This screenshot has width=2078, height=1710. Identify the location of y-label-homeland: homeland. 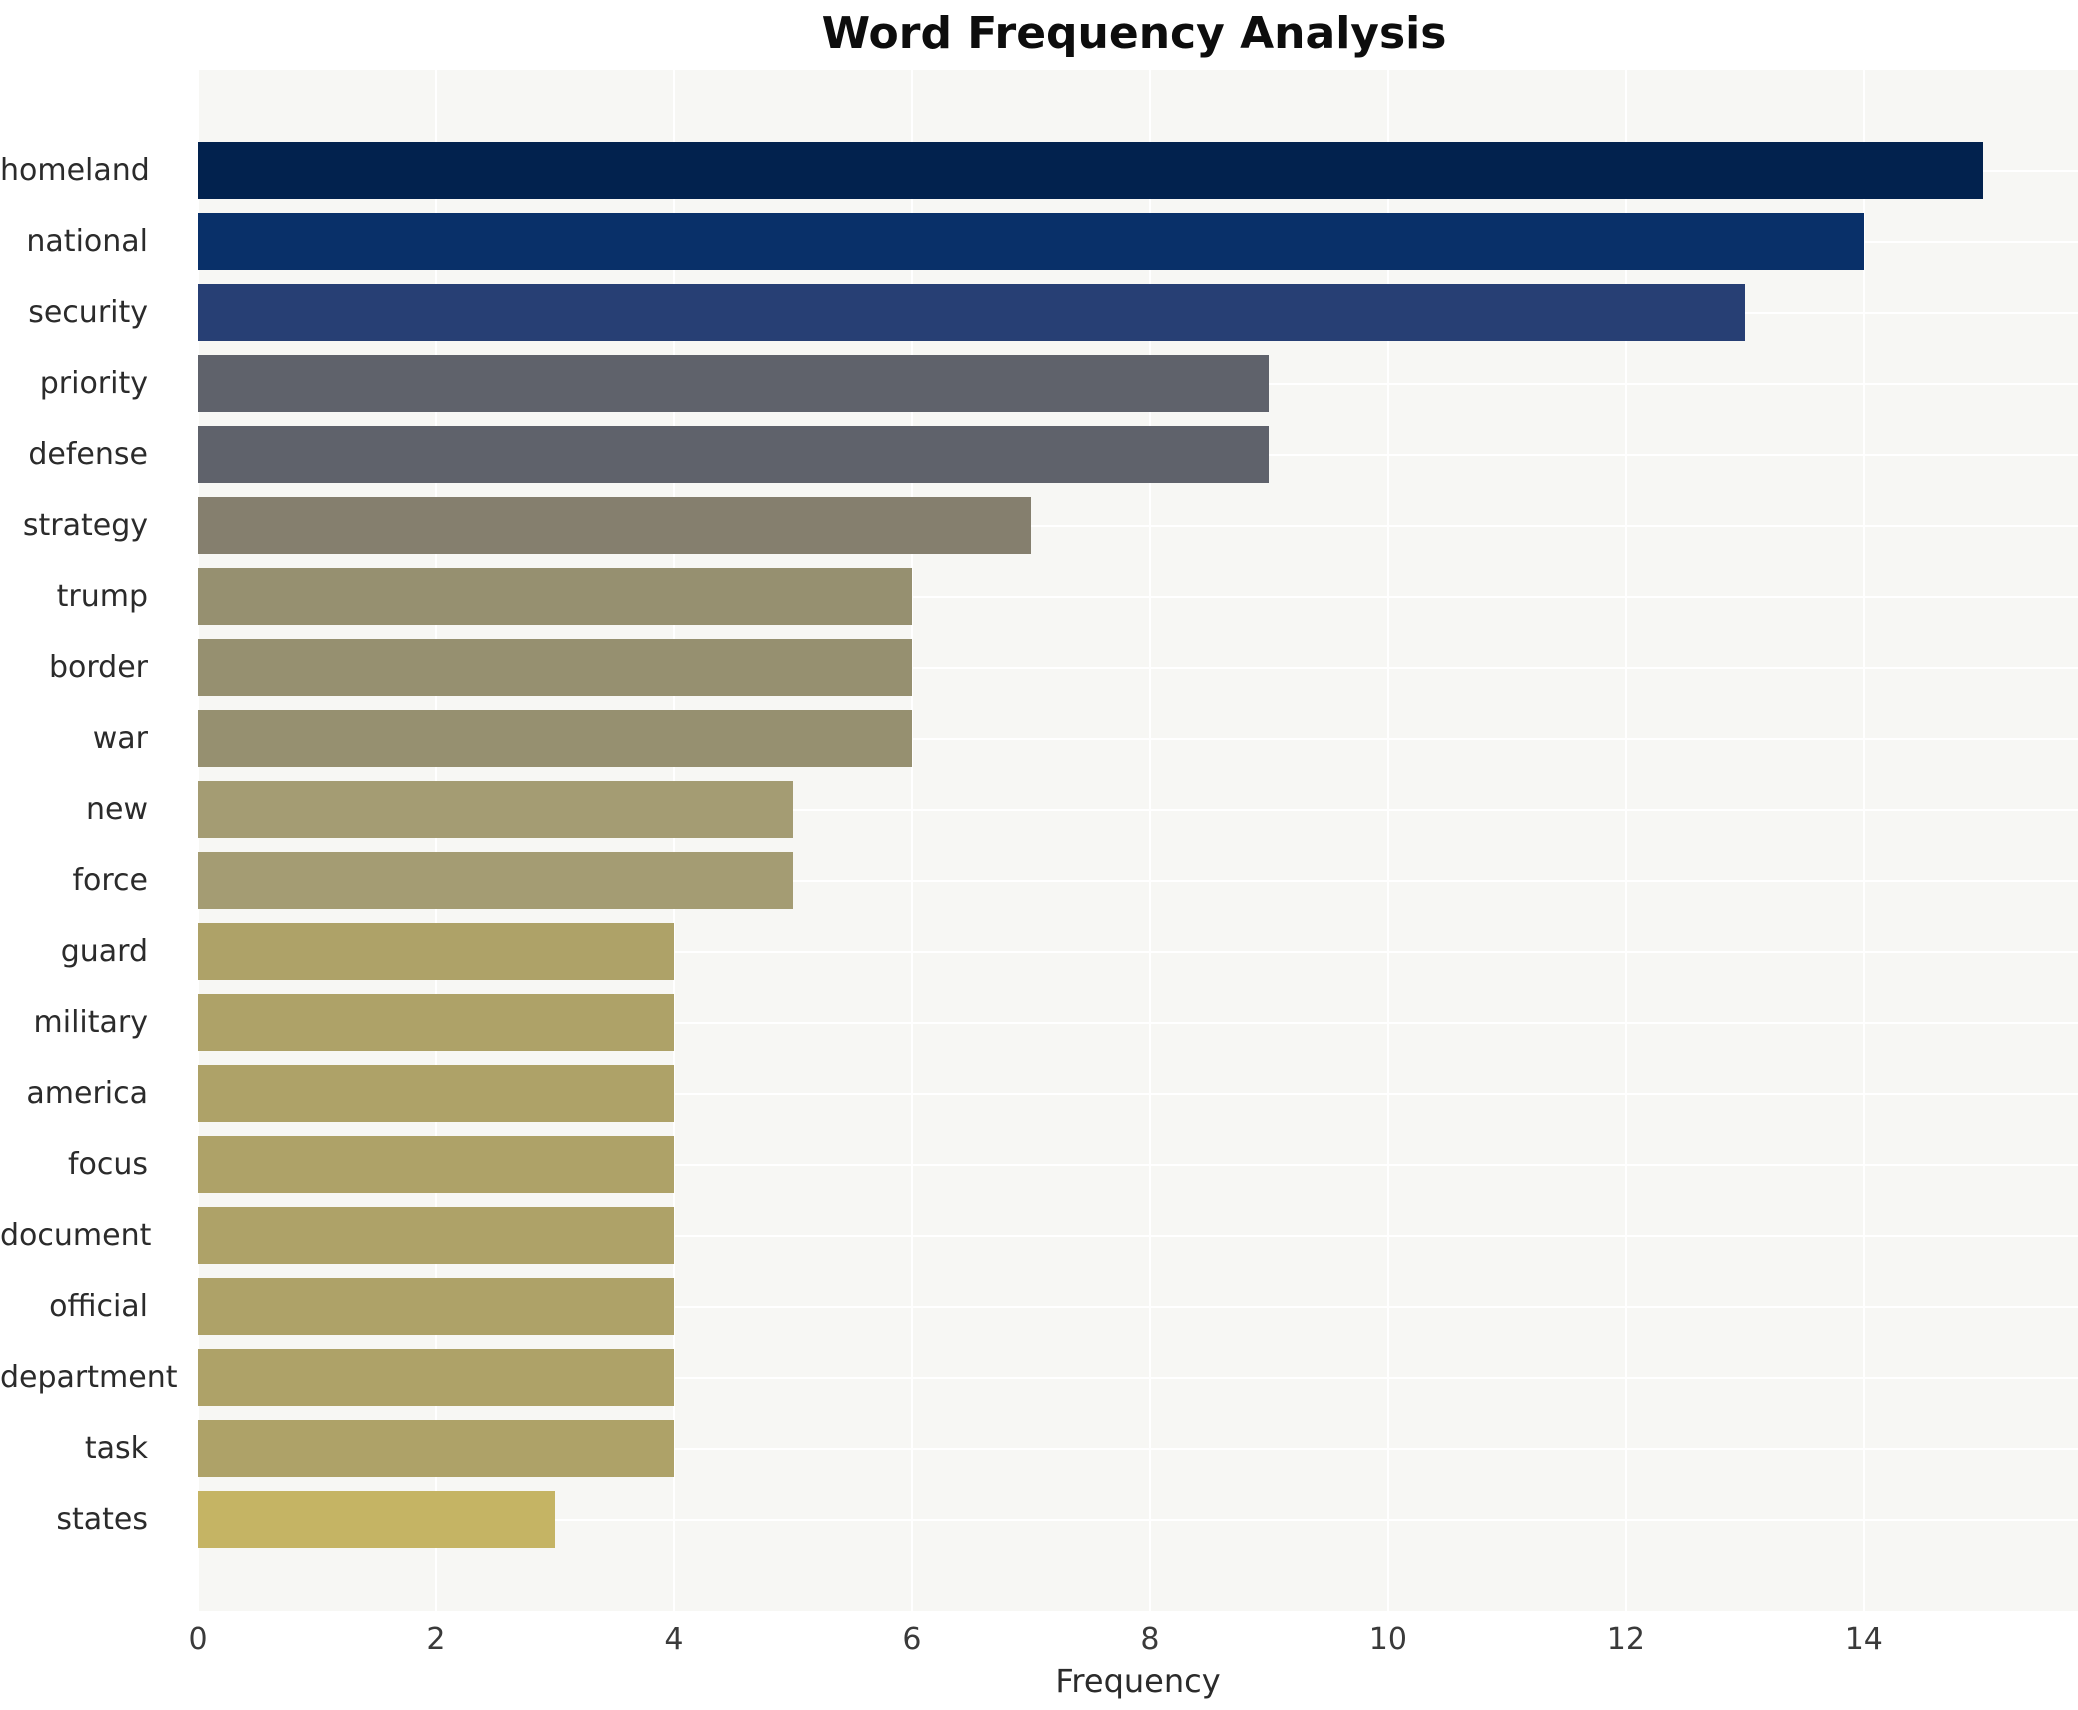
(75, 170).